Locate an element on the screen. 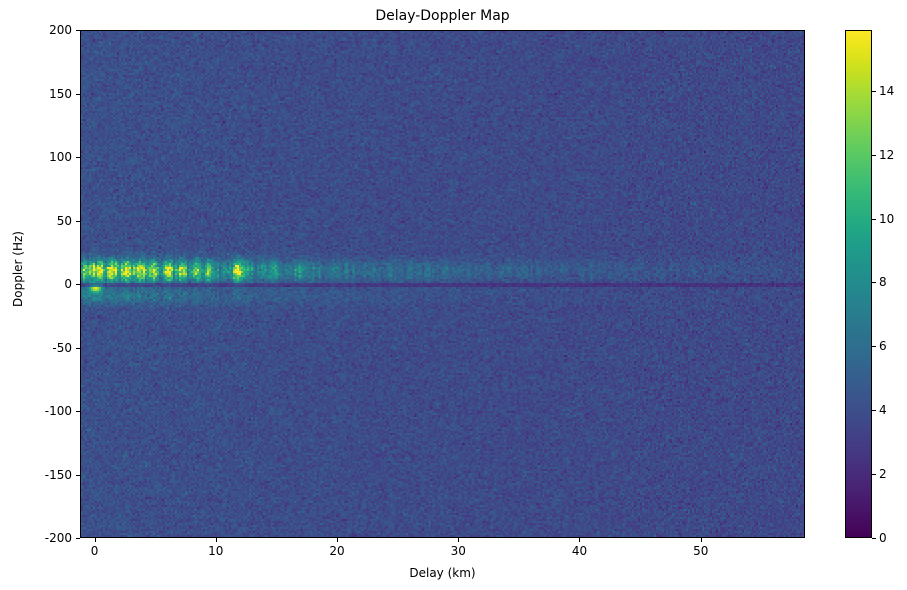 The height and width of the screenshot is (590, 907). colorbar is located at coordinates (858, 284).